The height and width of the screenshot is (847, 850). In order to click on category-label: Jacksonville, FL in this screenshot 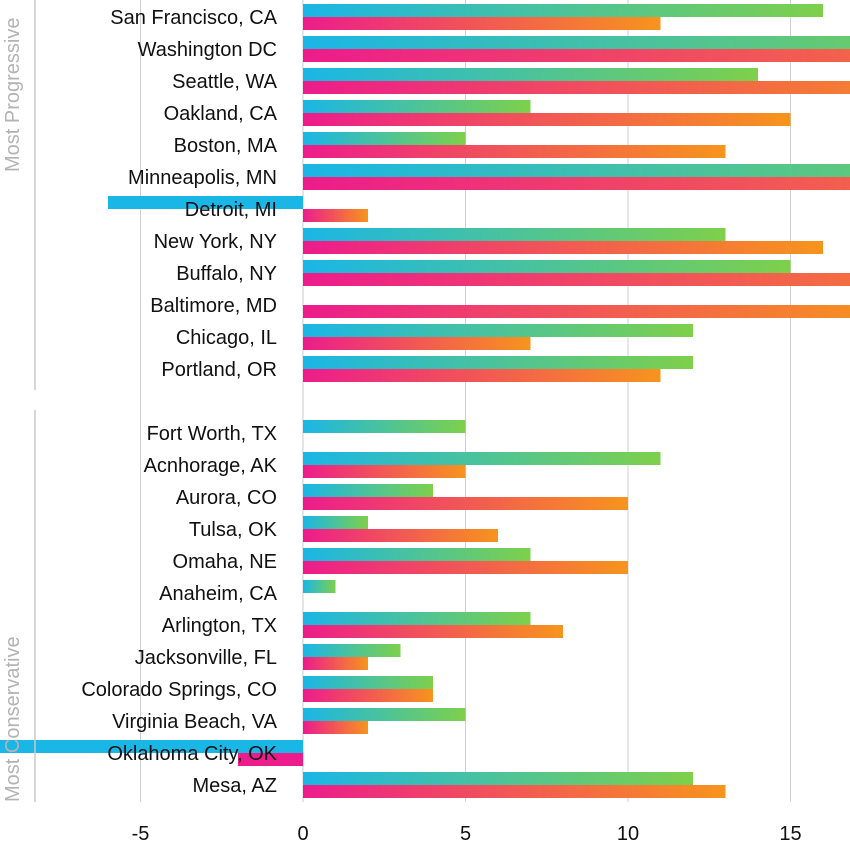, I will do `click(206, 658)`.